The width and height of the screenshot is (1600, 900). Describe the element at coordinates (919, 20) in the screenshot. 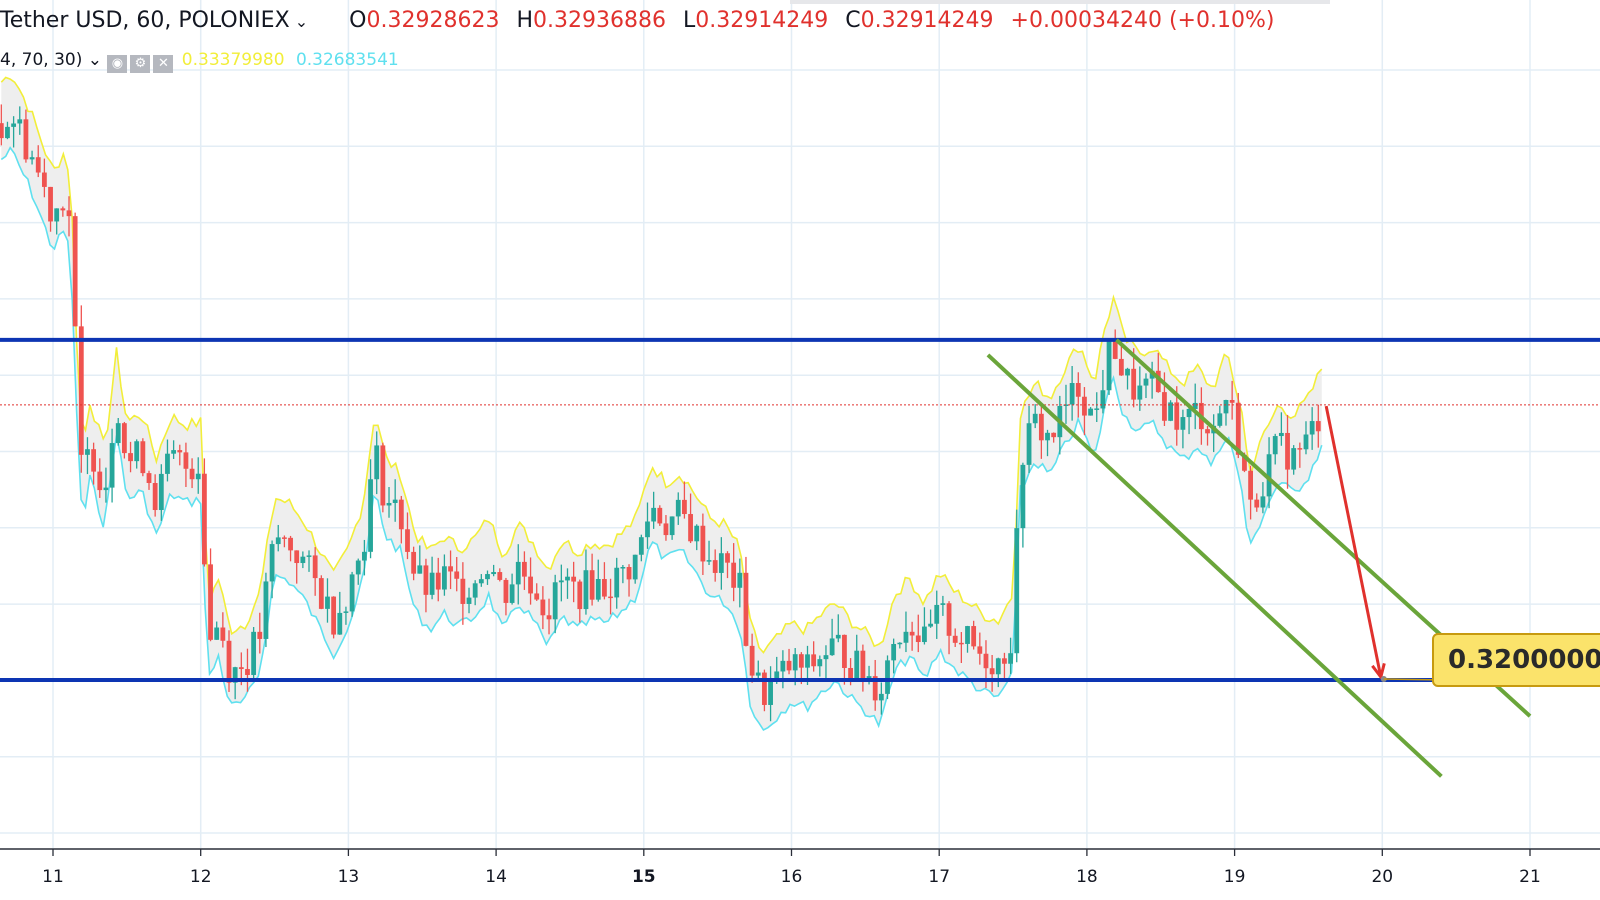

I see `ohlc-close: C0.32914249` at that location.